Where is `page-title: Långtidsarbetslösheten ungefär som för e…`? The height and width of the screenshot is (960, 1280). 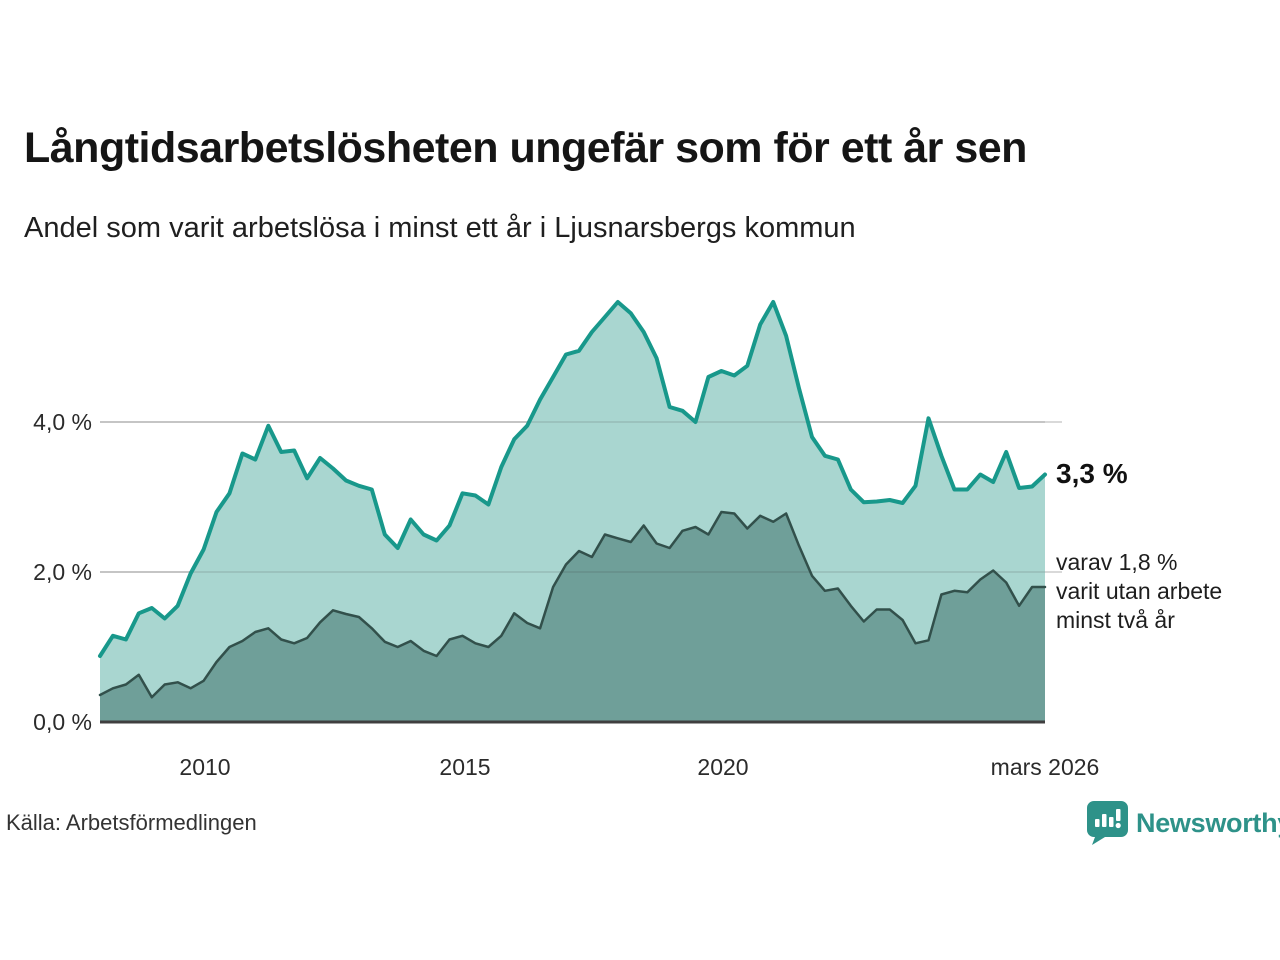
page-title: Långtidsarbetslösheten ungefär som för e… is located at coordinates (525, 148).